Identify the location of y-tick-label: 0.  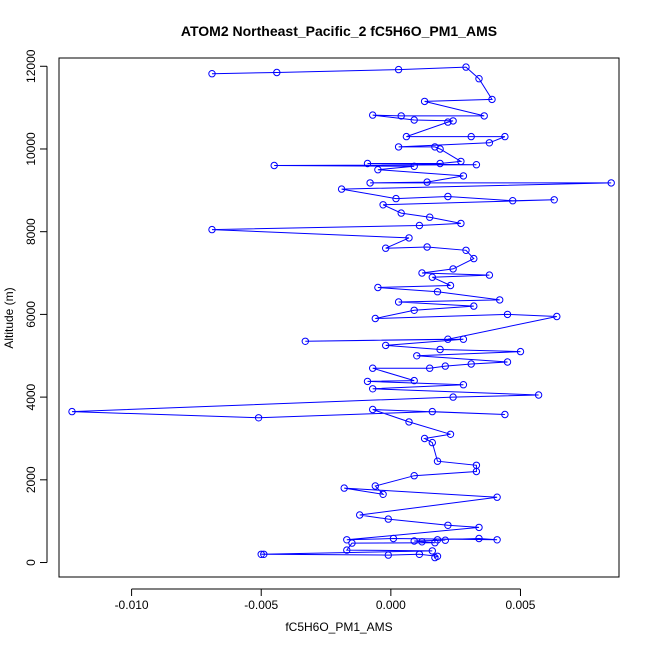
(31, 562).